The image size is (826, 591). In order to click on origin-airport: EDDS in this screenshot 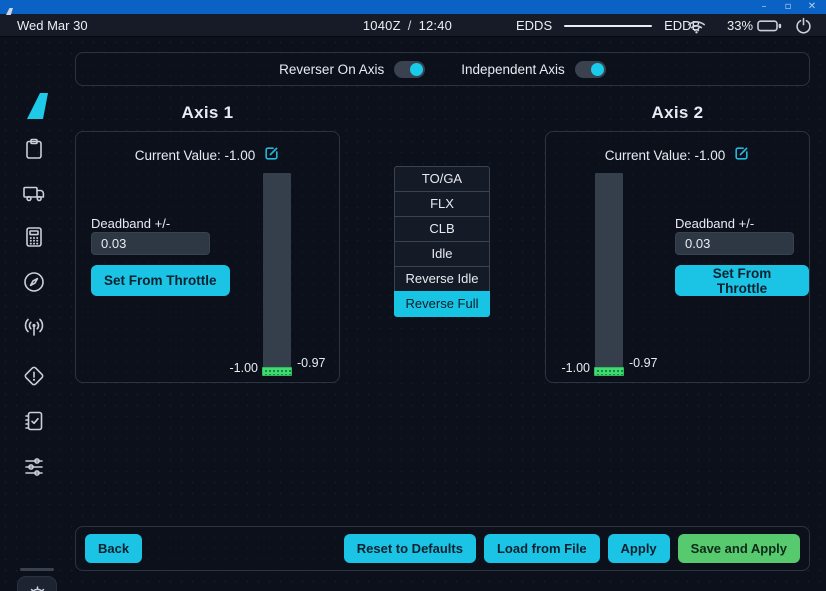, I will do `click(534, 25)`.